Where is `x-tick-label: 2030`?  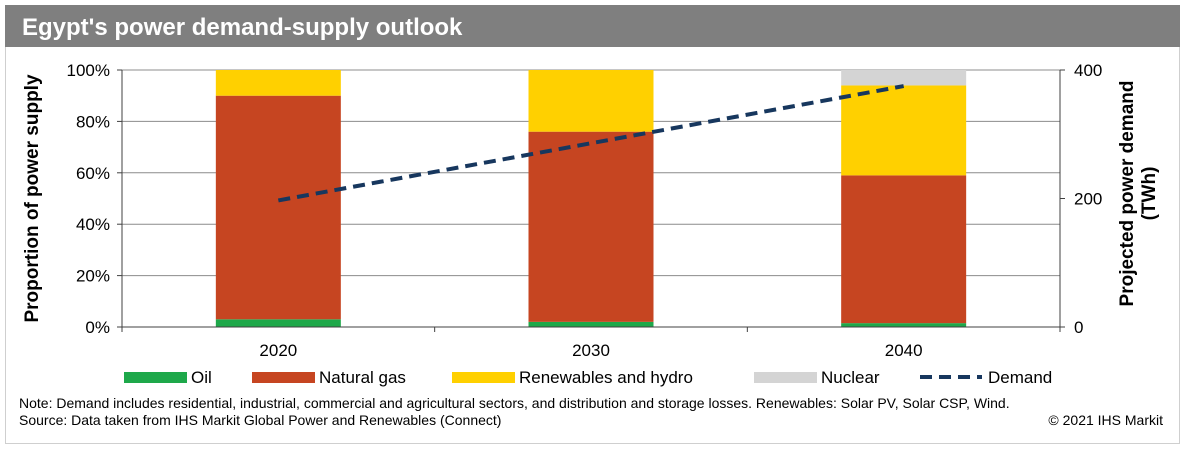 x-tick-label: 2030 is located at coordinates (591, 350).